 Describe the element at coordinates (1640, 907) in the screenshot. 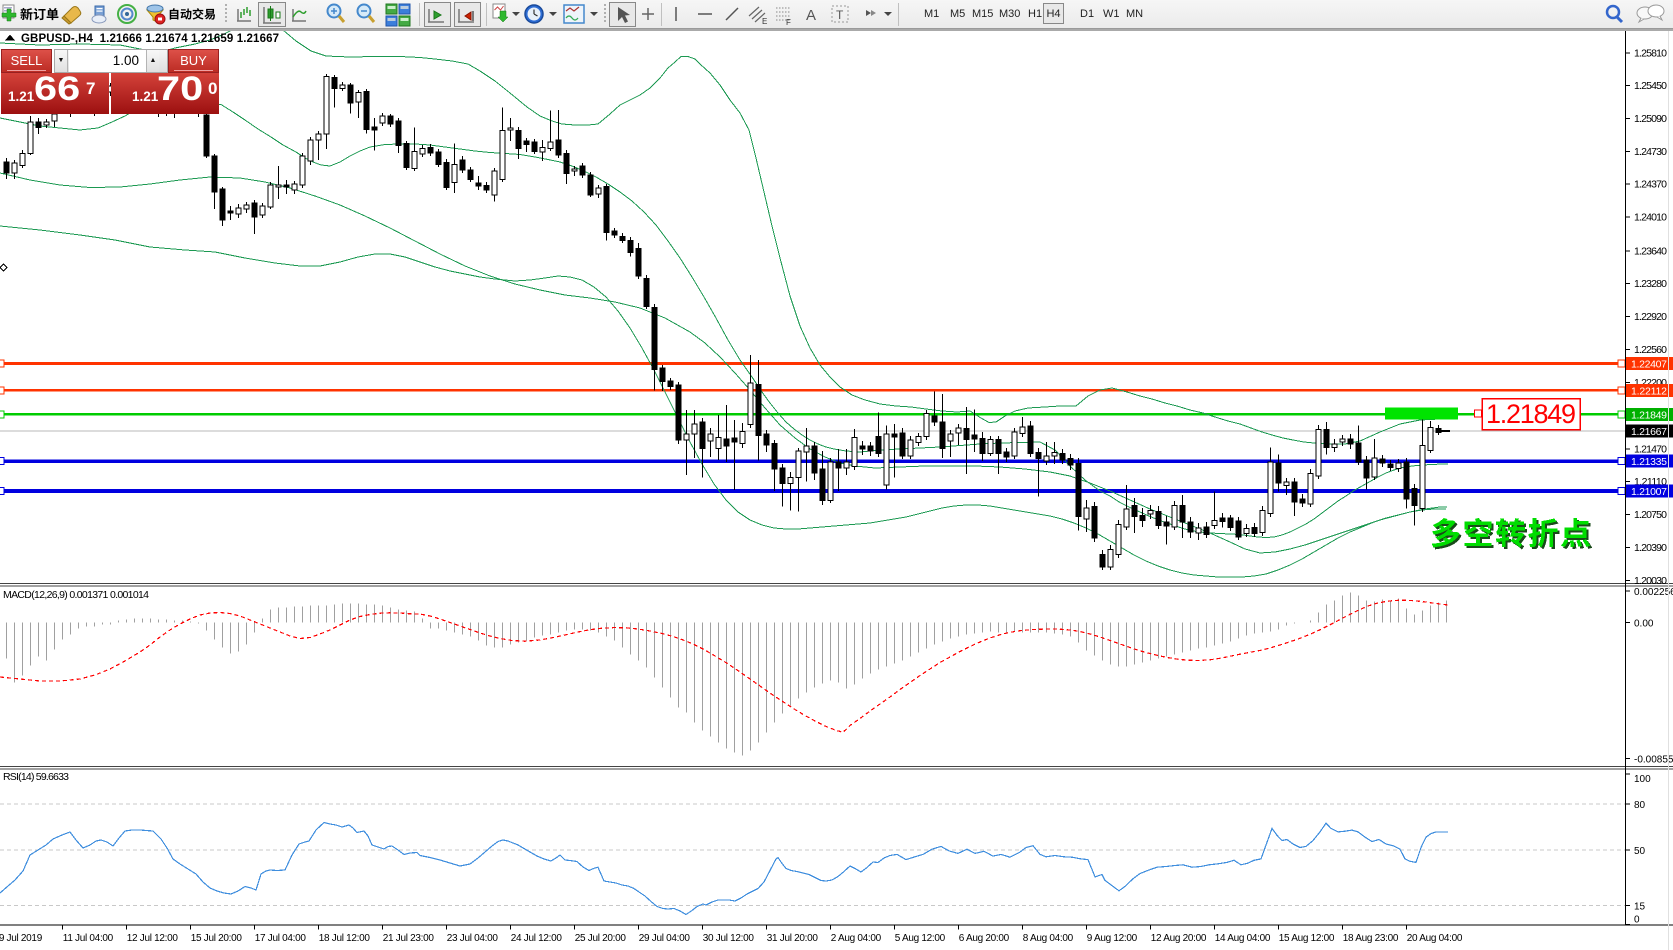

I see `svg-text: 15` at that location.